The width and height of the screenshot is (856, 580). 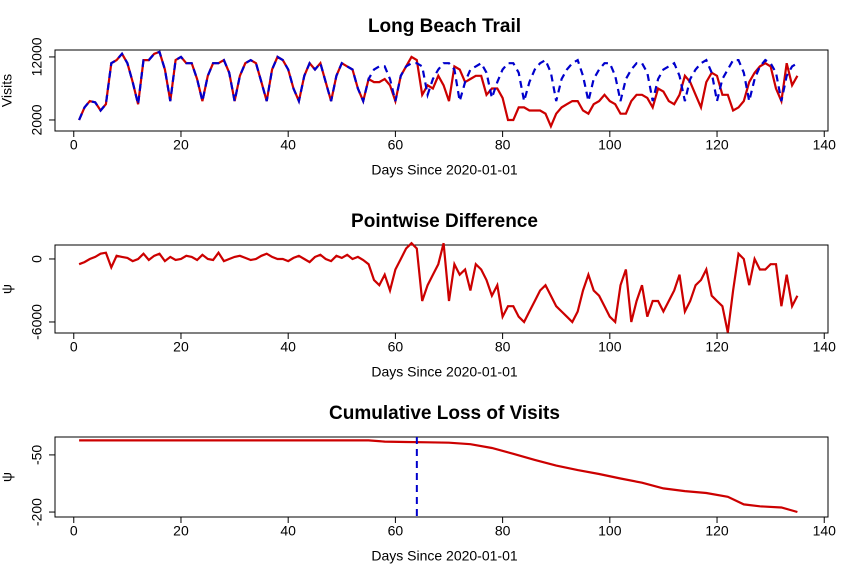 What do you see at coordinates (37, 455) in the screenshot?
I see `y-tick-label: -50` at bounding box center [37, 455].